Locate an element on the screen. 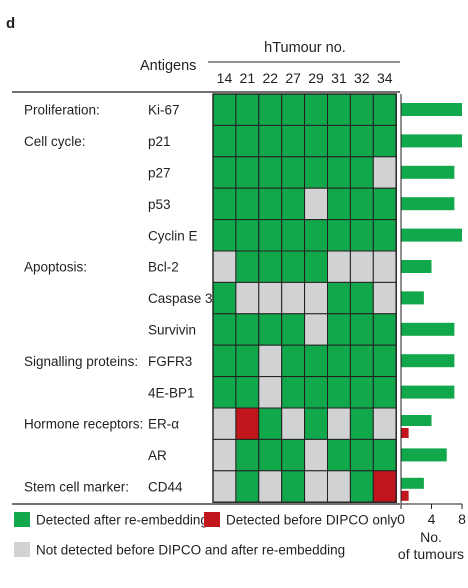 Image resolution: width=468 pixels, height=588 pixels. heatmap-cell-er--14 is located at coordinates (224, 423).